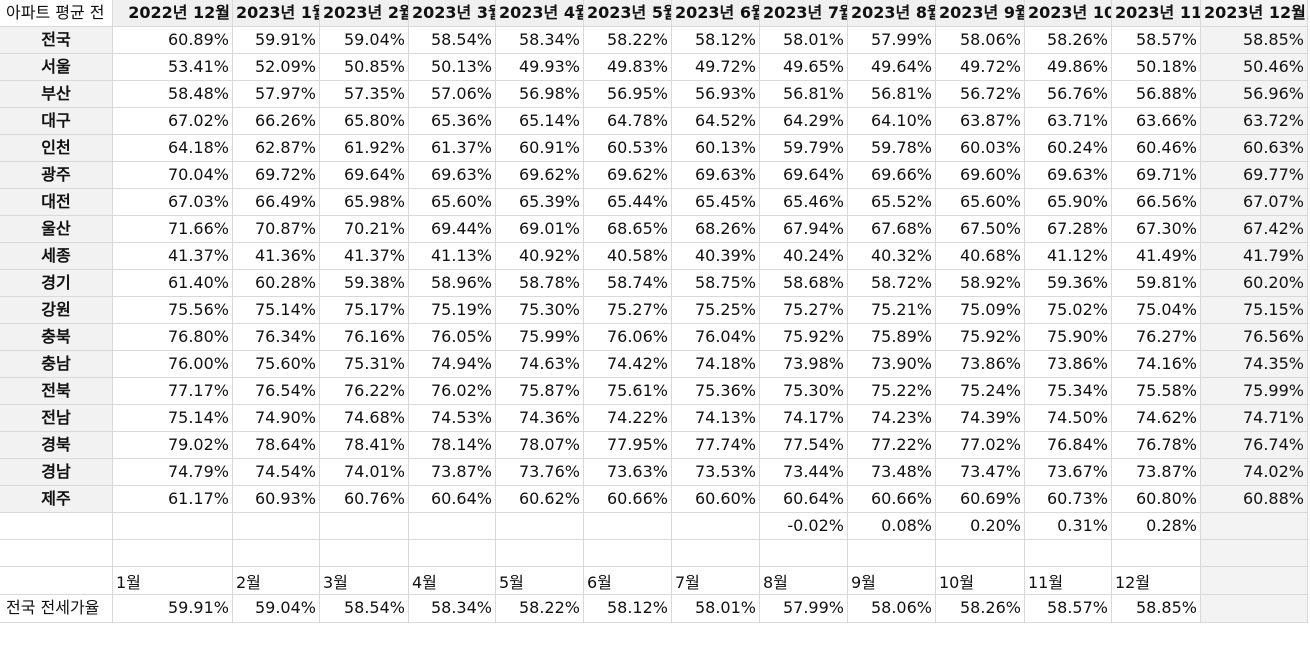 This screenshot has width=1310, height=652. I want to click on ratio-cell: 49.64%, so click(892, 67).